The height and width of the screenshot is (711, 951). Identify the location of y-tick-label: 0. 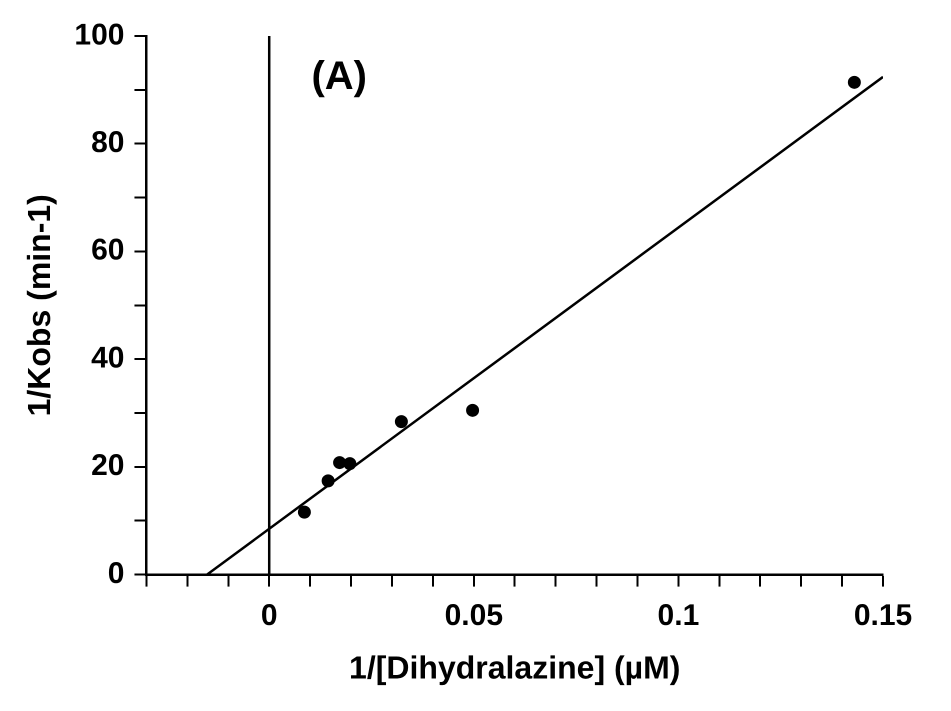
(116, 573).